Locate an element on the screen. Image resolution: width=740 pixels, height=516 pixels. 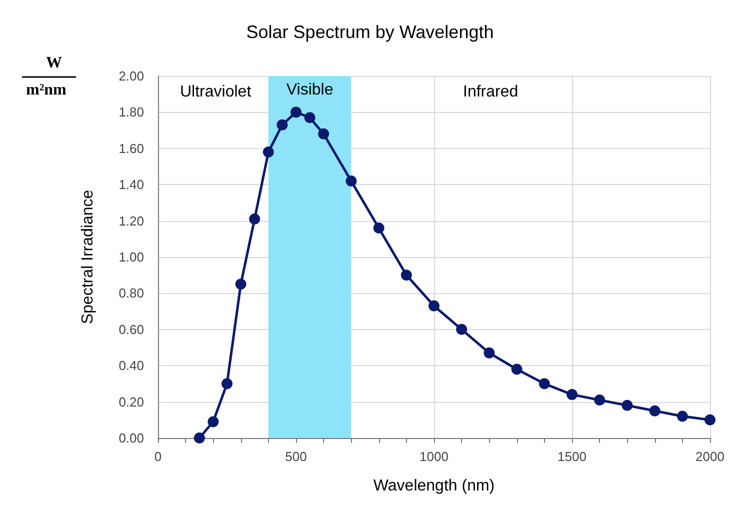
text: m²nm is located at coordinates (47, 90).